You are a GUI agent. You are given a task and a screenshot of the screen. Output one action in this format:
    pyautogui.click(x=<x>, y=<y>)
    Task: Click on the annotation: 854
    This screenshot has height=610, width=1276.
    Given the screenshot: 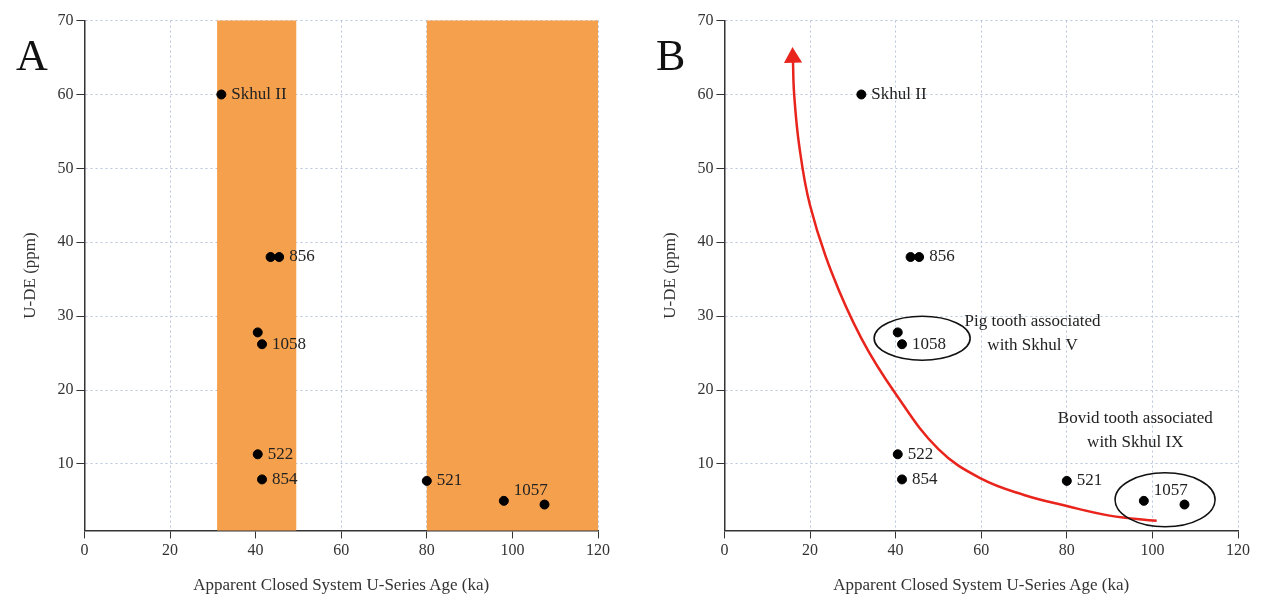 What is the action you would take?
    pyautogui.click(x=925, y=478)
    